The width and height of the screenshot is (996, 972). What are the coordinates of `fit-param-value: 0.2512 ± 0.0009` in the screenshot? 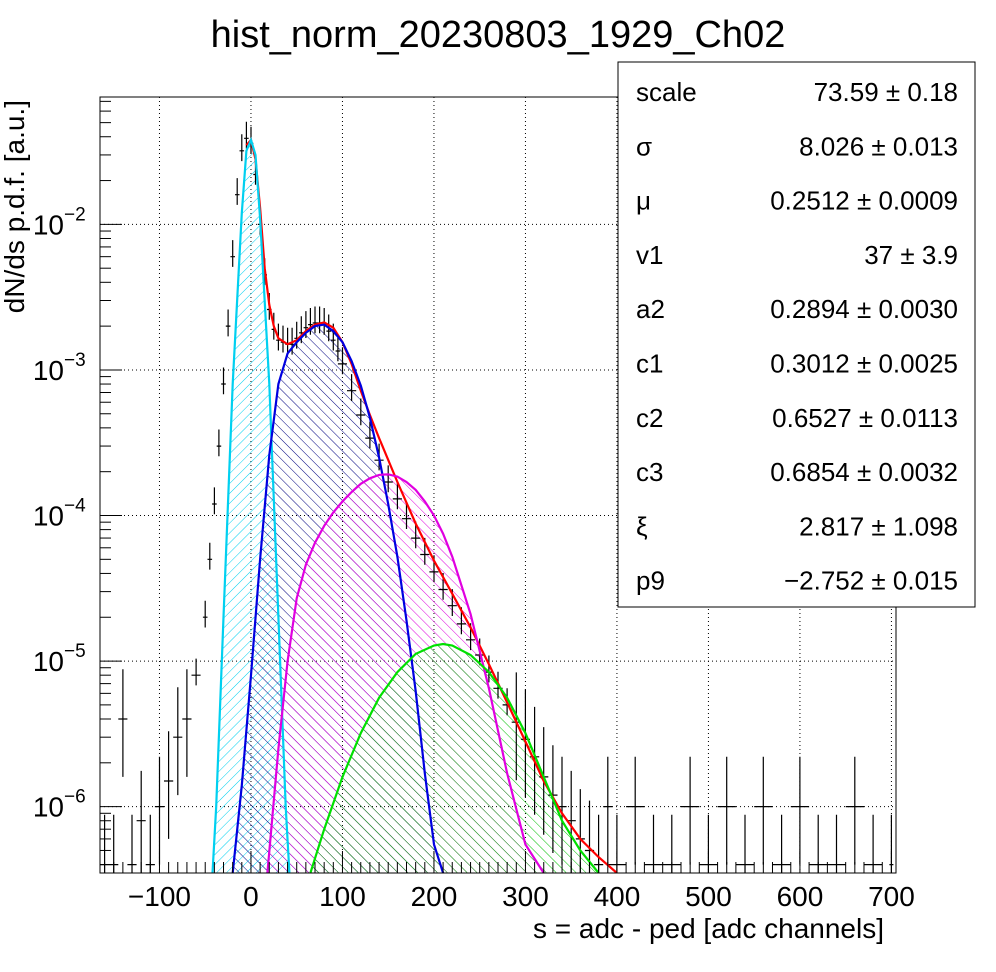 It's located at (864, 201).